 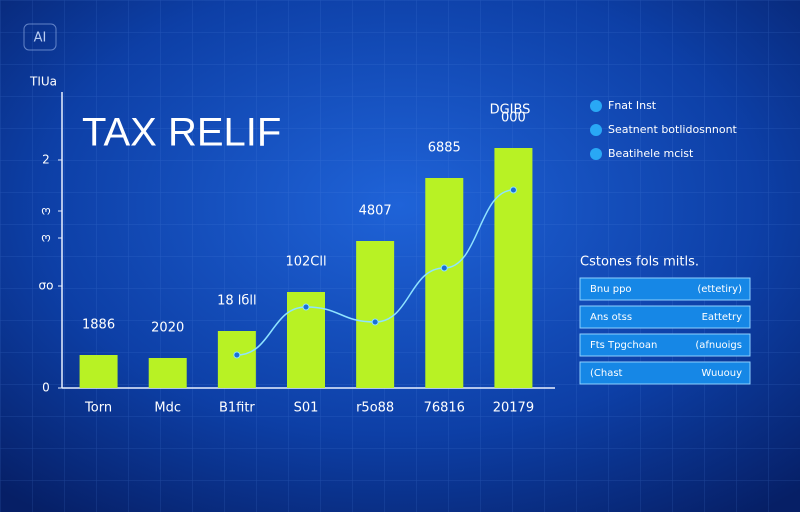 What do you see at coordinates (306, 408) in the screenshot?
I see `x-tick-label: S01` at bounding box center [306, 408].